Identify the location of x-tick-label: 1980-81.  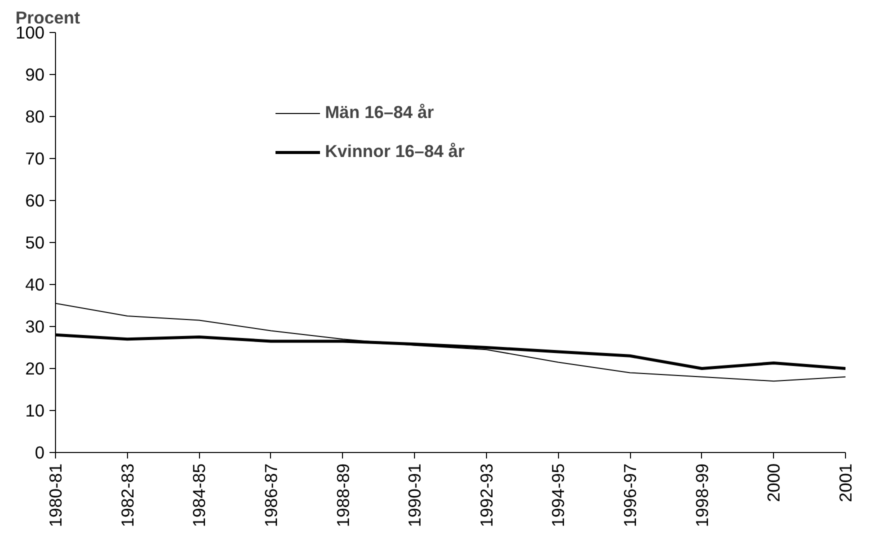
(56, 496).